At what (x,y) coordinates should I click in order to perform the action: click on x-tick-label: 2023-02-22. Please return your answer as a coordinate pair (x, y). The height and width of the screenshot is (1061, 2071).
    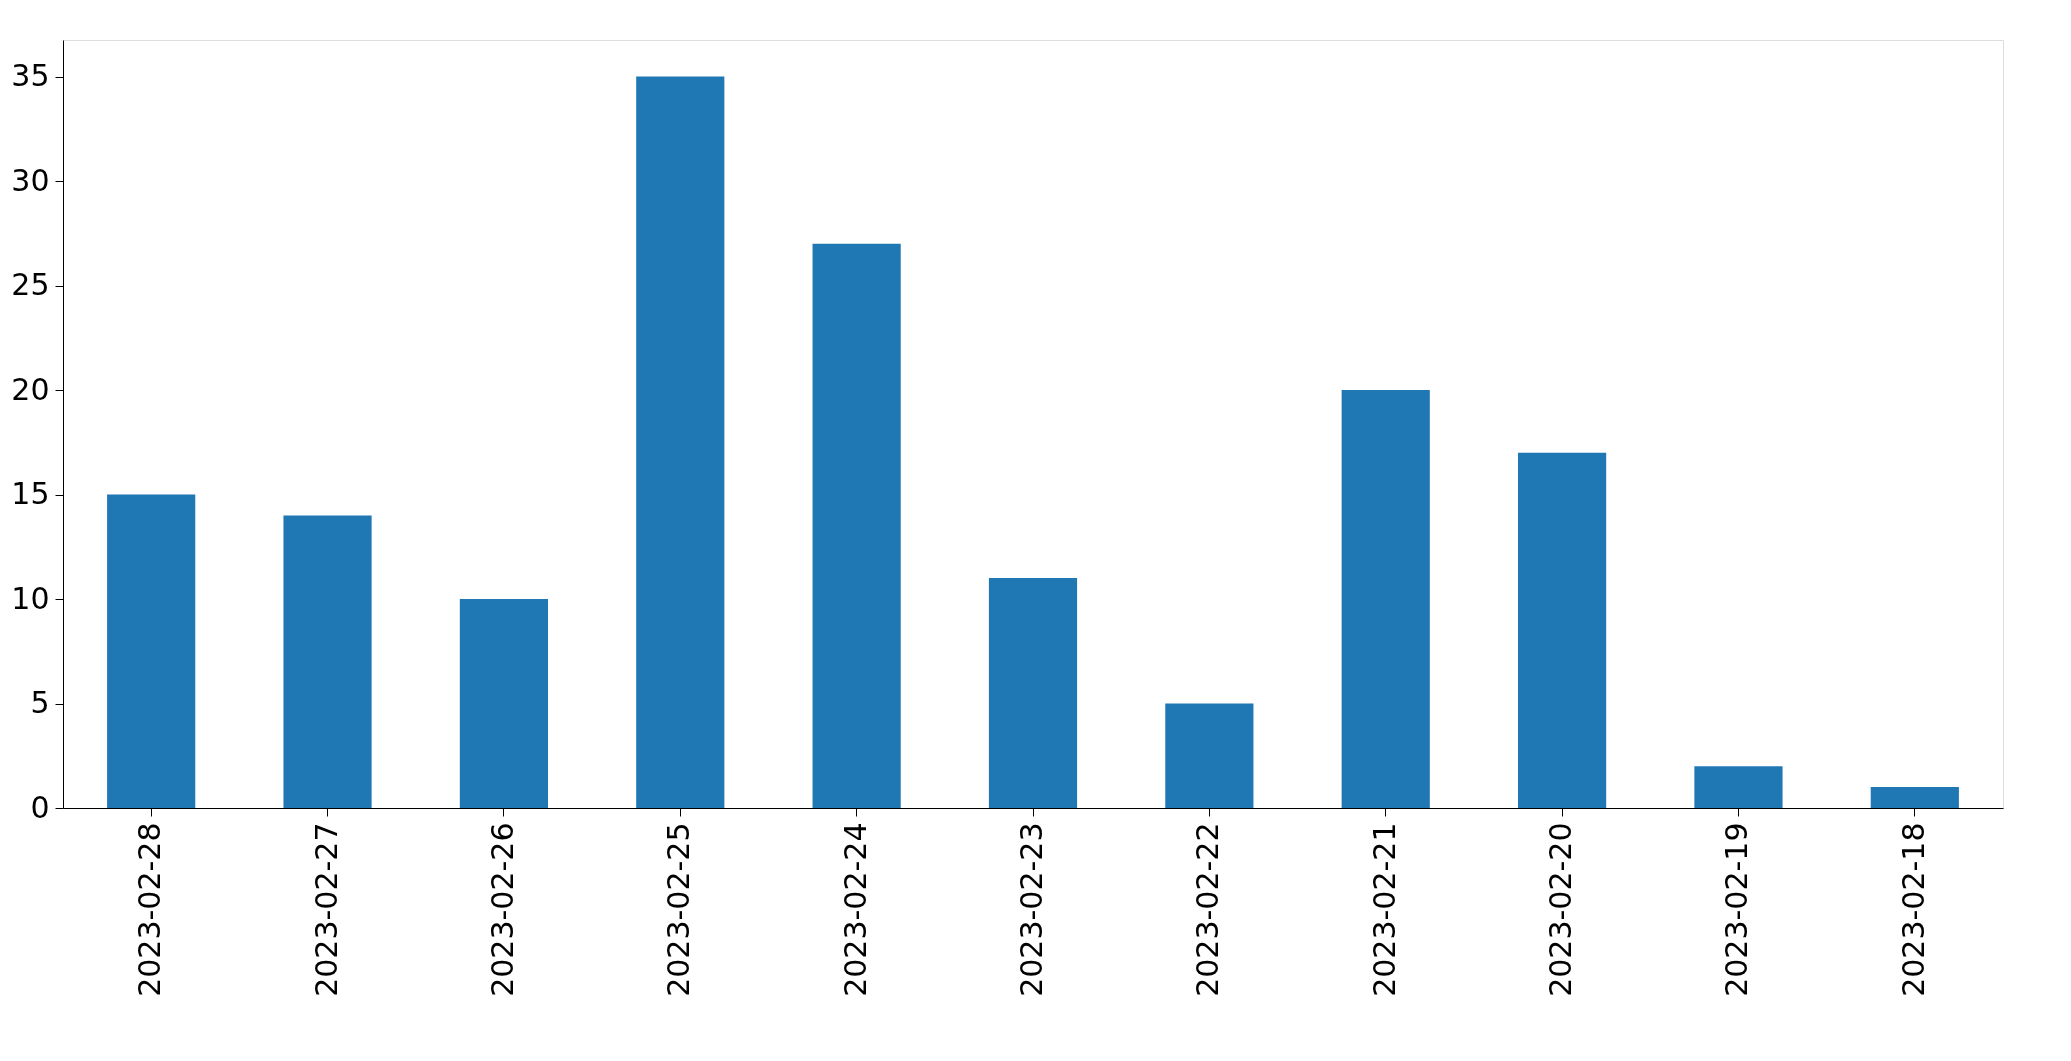
    Looking at the image, I should click on (1208, 909).